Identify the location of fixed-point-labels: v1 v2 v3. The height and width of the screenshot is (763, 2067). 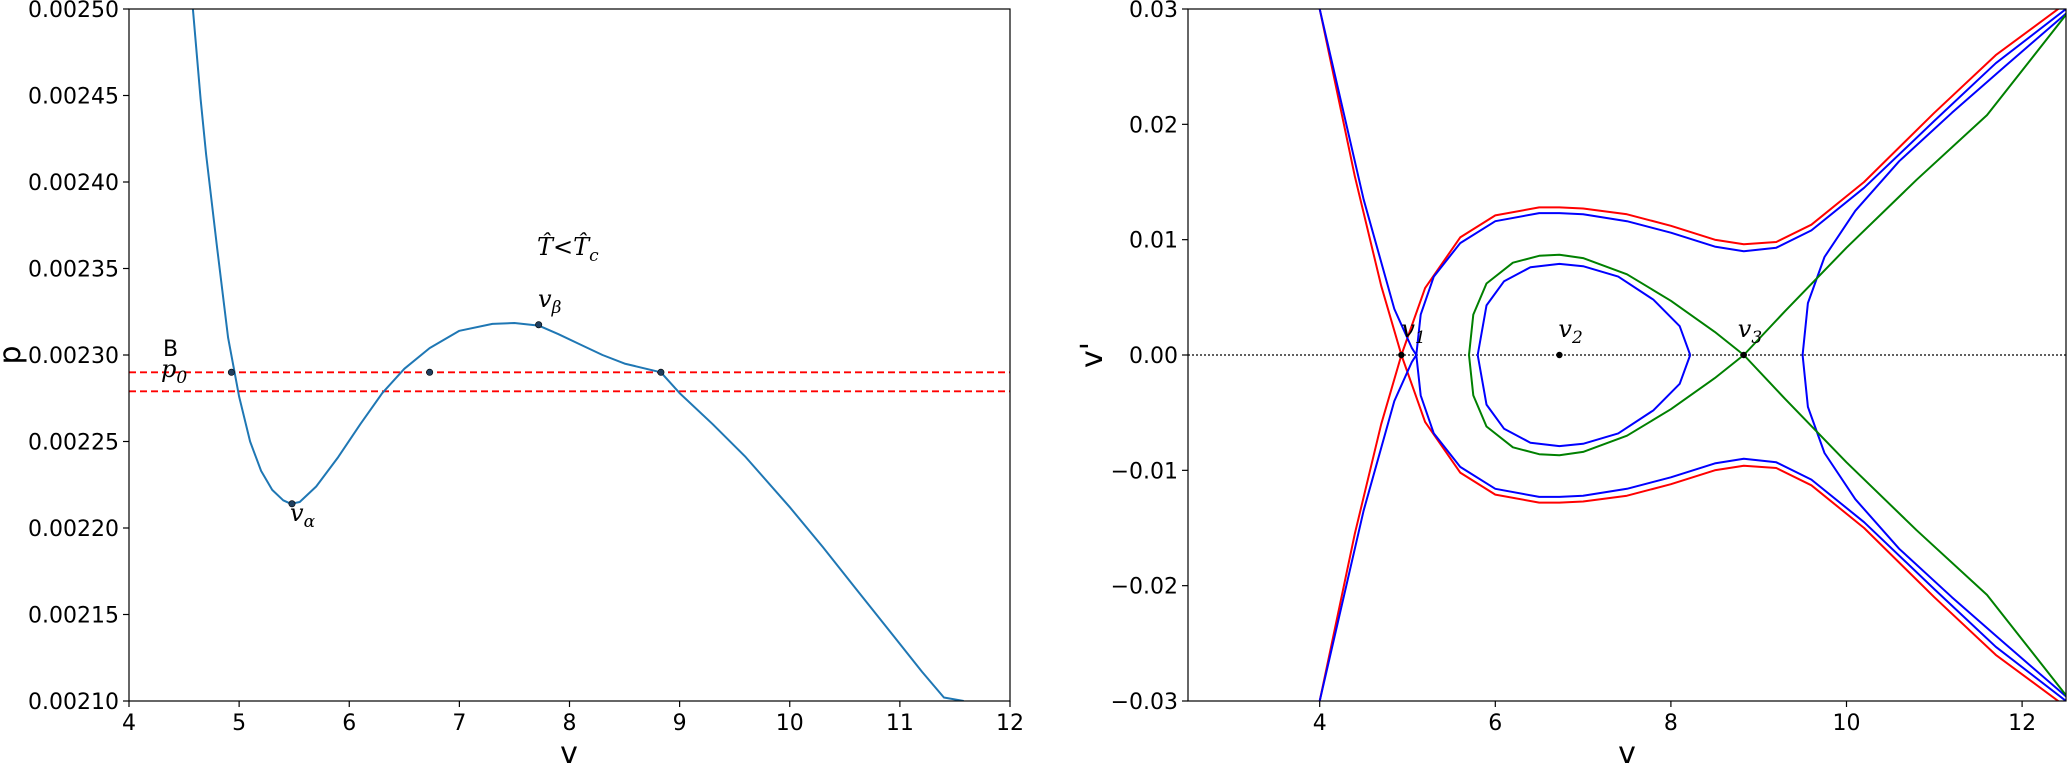
(1581, 331).